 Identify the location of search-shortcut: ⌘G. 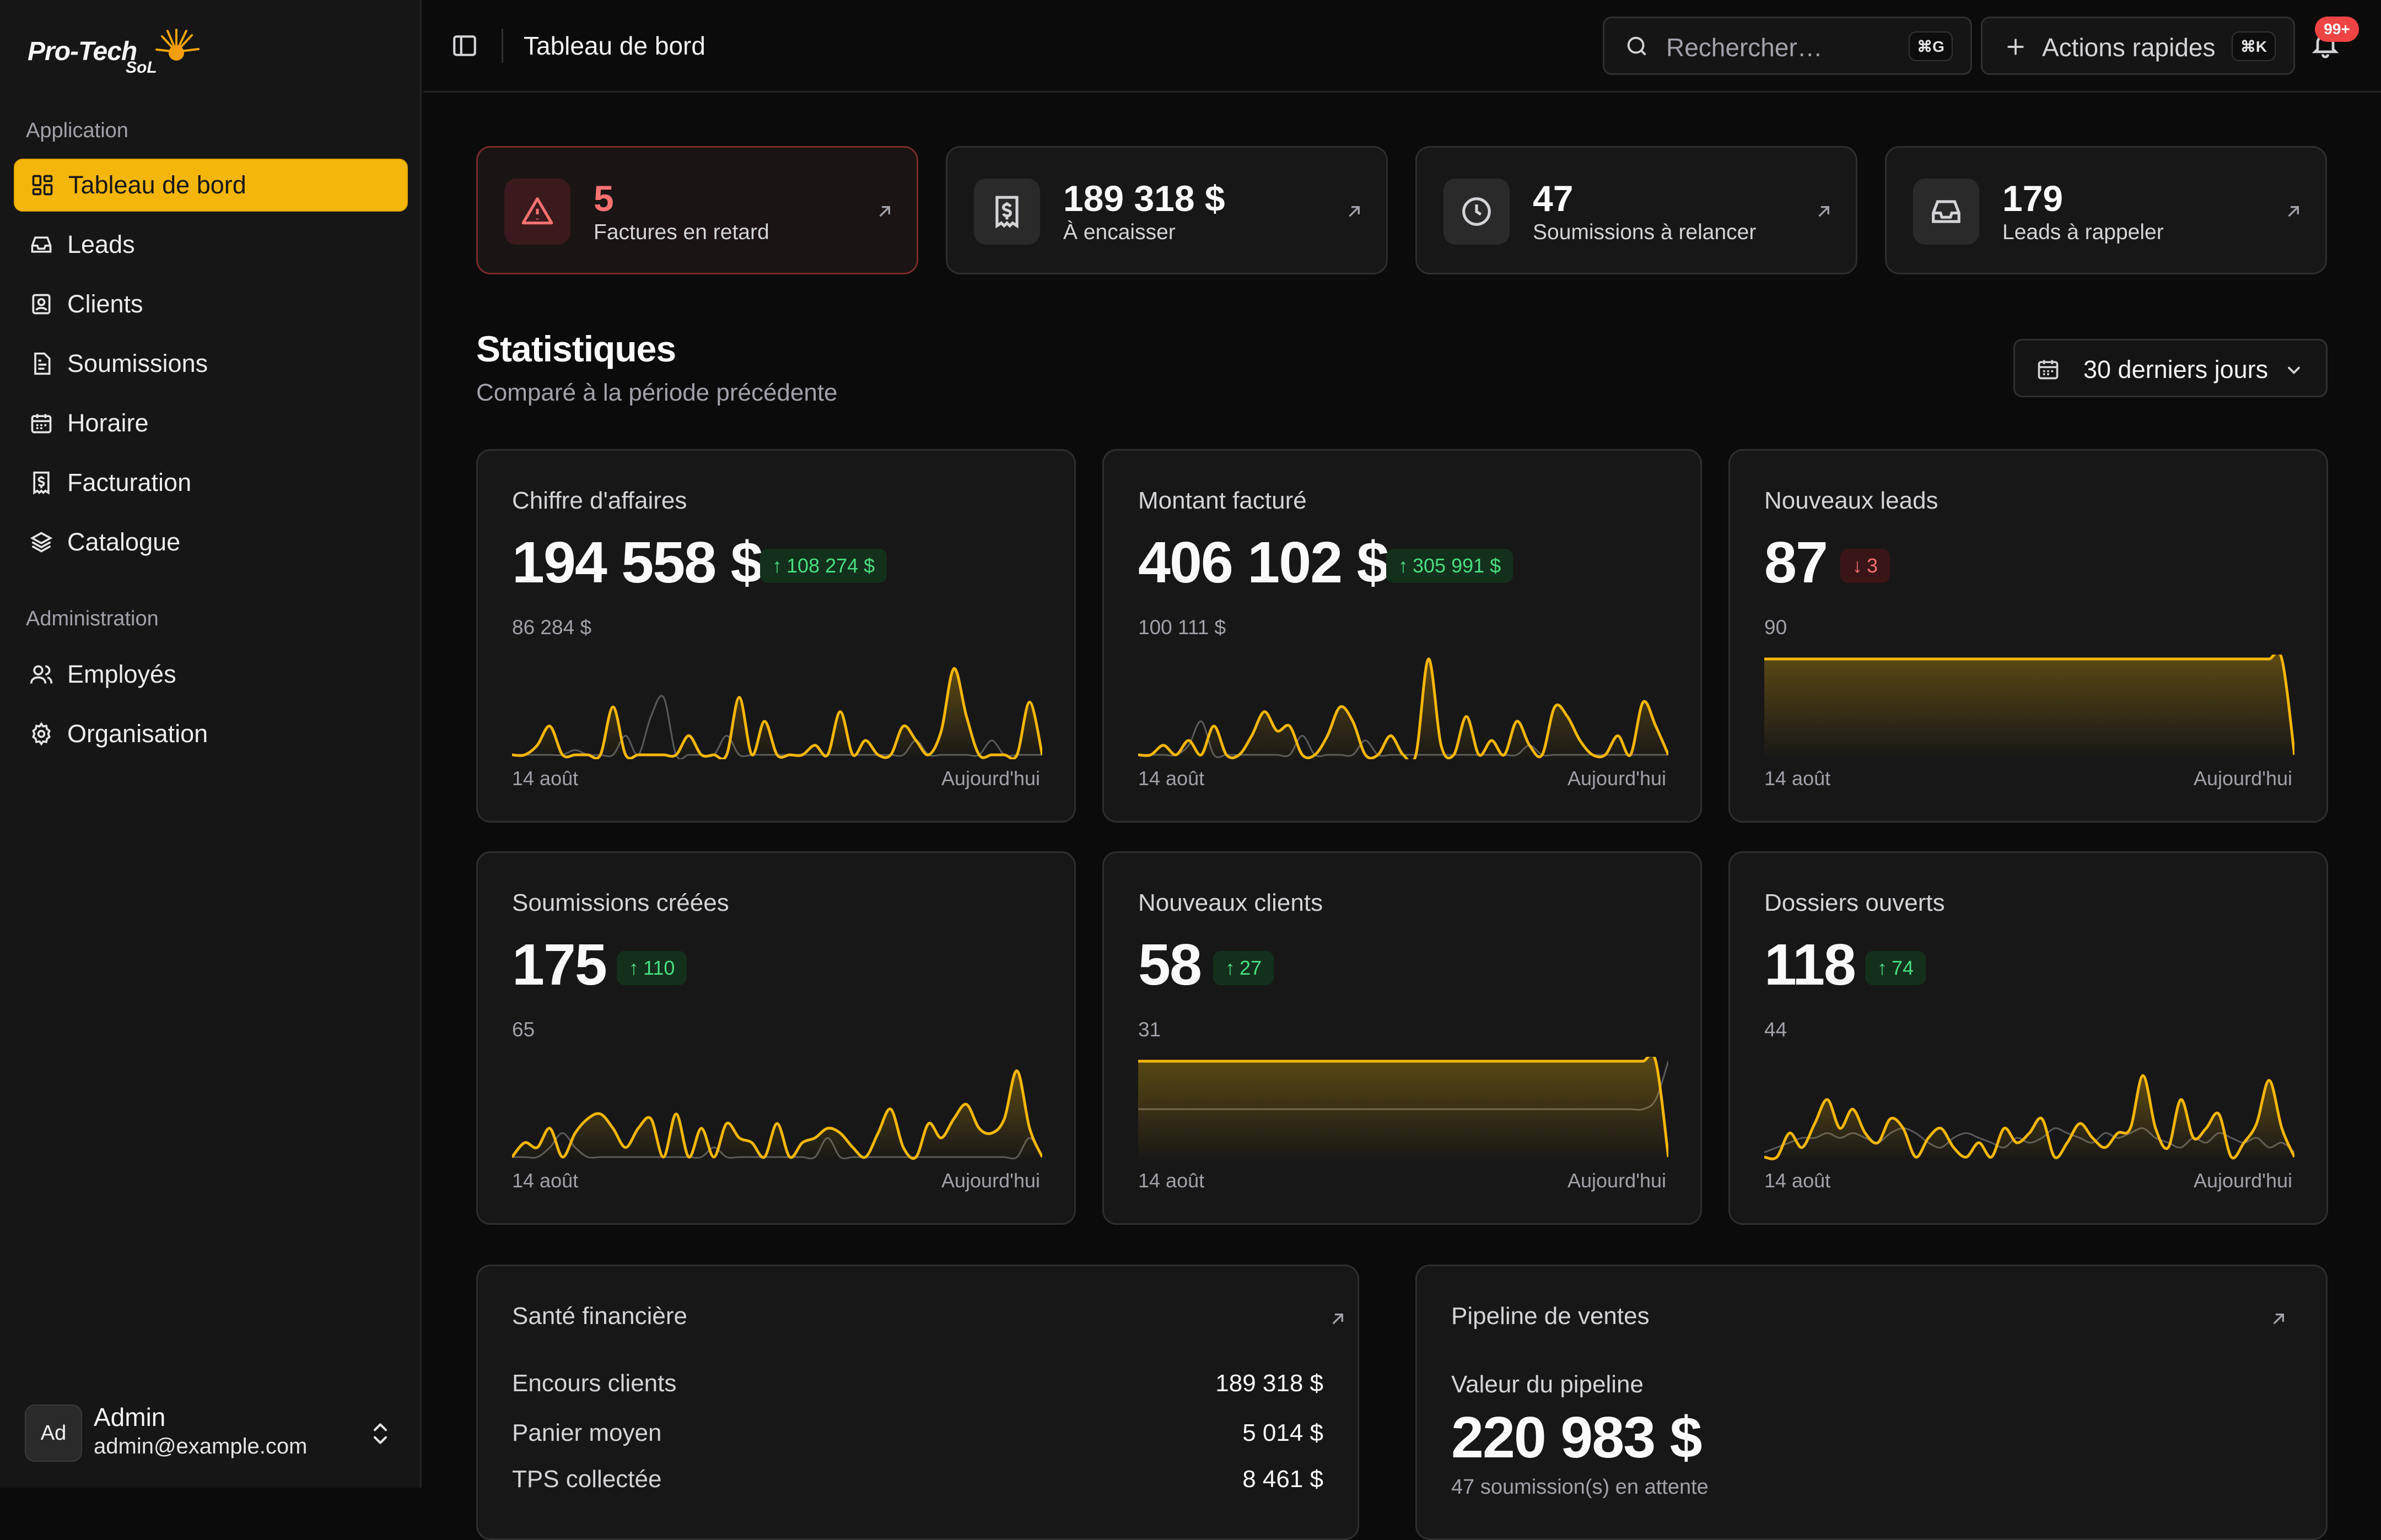
(1931, 46).